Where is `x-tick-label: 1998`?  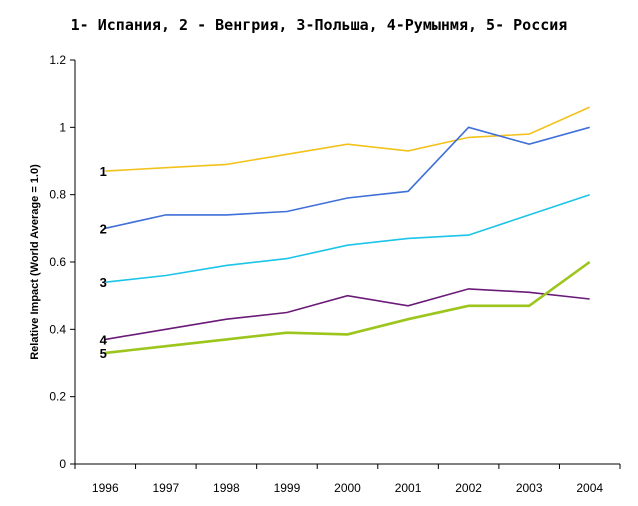 x-tick-label: 1998 is located at coordinates (226, 488).